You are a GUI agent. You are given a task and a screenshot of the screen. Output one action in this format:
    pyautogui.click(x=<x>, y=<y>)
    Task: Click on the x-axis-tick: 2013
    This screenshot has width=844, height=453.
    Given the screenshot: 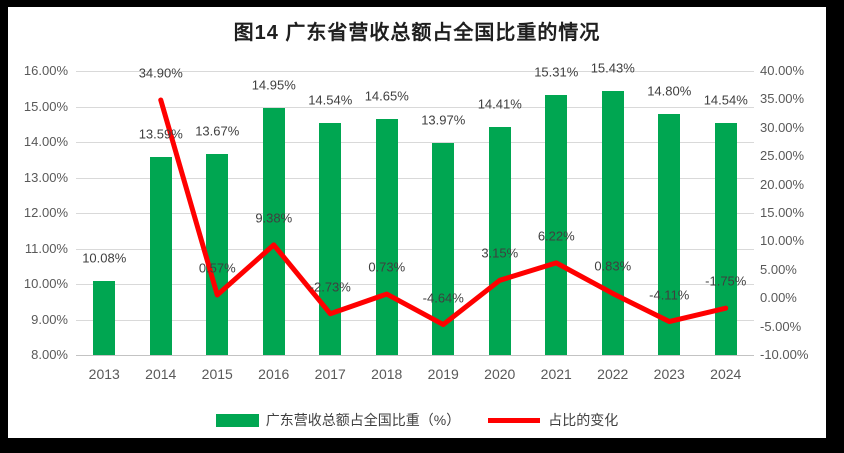 What is the action you would take?
    pyautogui.click(x=104, y=374)
    